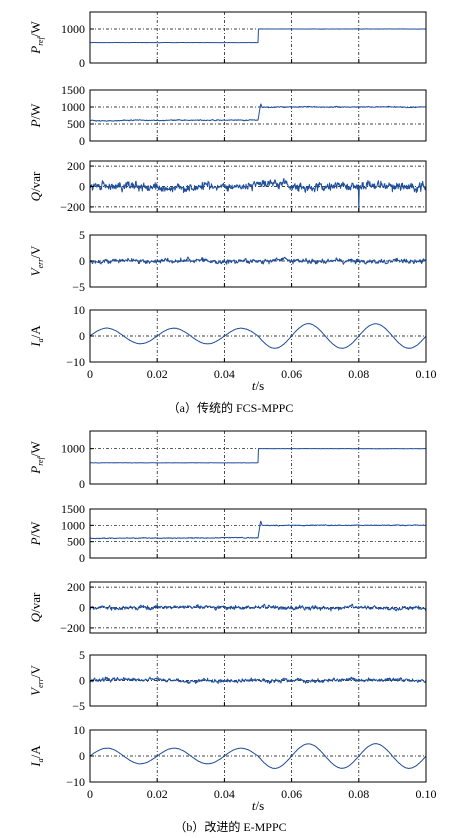 The width and height of the screenshot is (461, 838). What do you see at coordinates (230, 827) in the screenshot?
I see `caption-b: （b）改进的 E-MPPC` at bounding box center [230, 827].